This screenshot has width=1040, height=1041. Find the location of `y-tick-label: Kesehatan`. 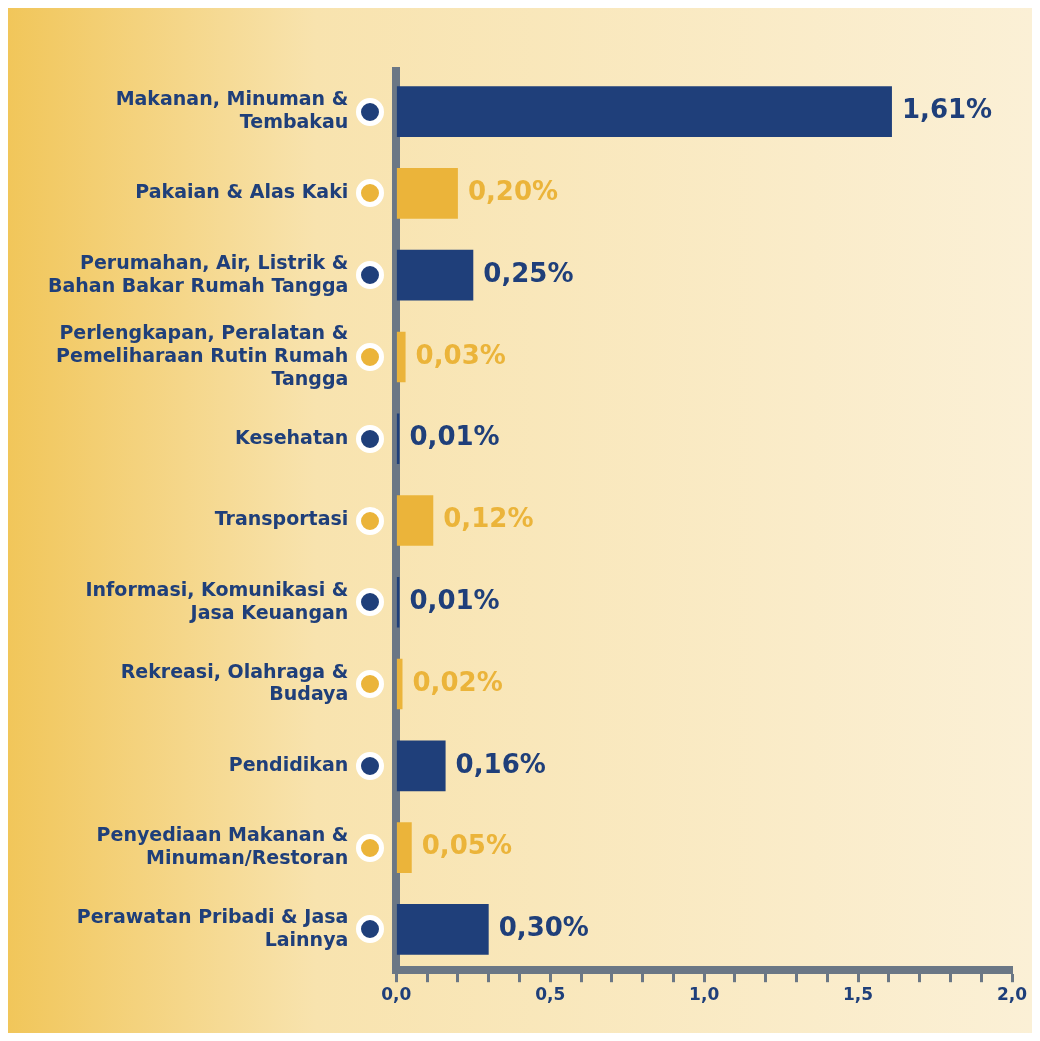

y-tick-label: Kesehatan is located at coordinates (292, 436).